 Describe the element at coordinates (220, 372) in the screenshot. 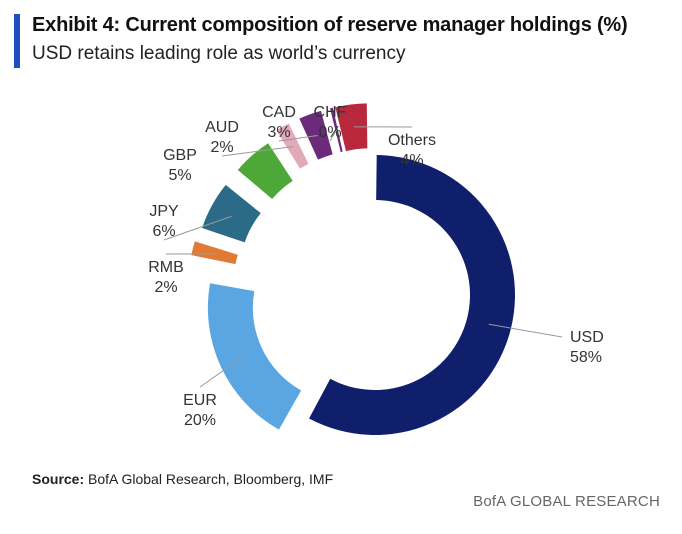

I see `leader-line-eur` at that location.